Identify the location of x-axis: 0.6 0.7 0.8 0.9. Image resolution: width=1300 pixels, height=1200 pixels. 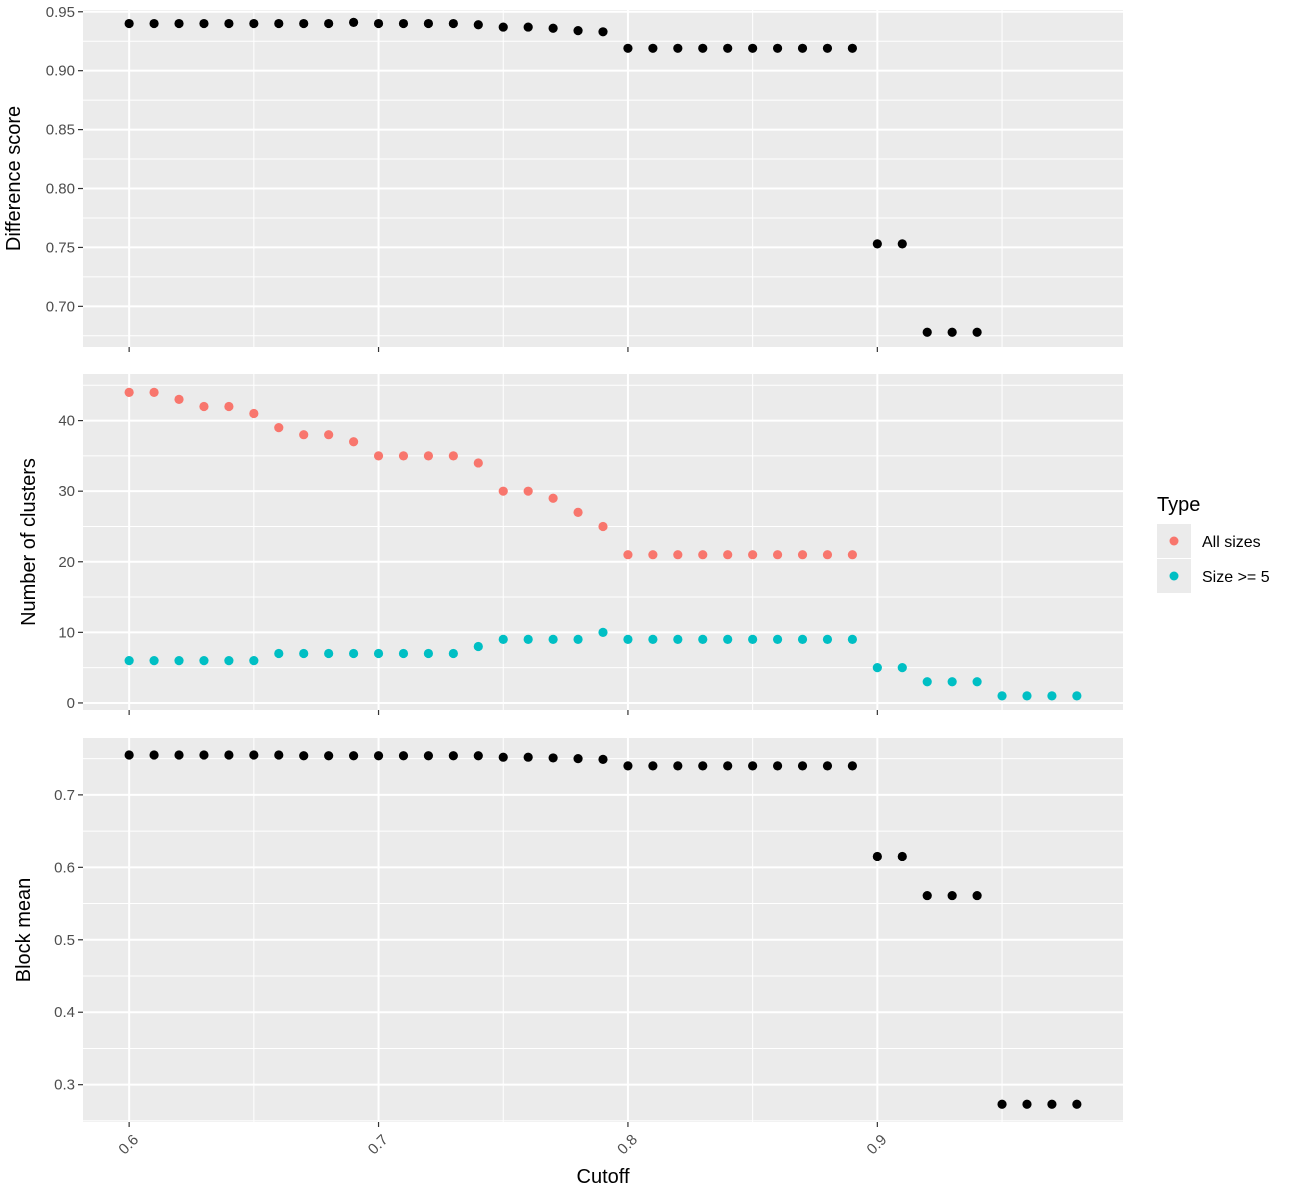
(502, 1144).